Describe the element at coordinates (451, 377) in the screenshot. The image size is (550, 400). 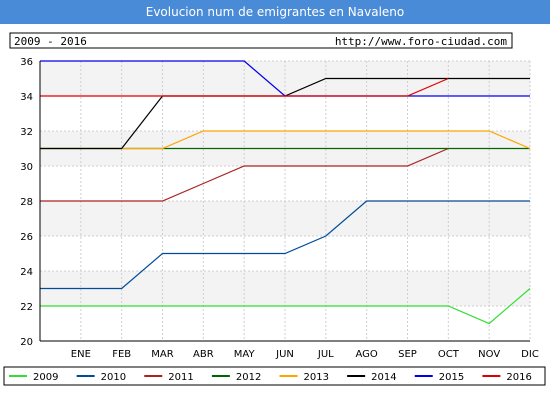
I see `legend-label-2015: 2015` at that location.